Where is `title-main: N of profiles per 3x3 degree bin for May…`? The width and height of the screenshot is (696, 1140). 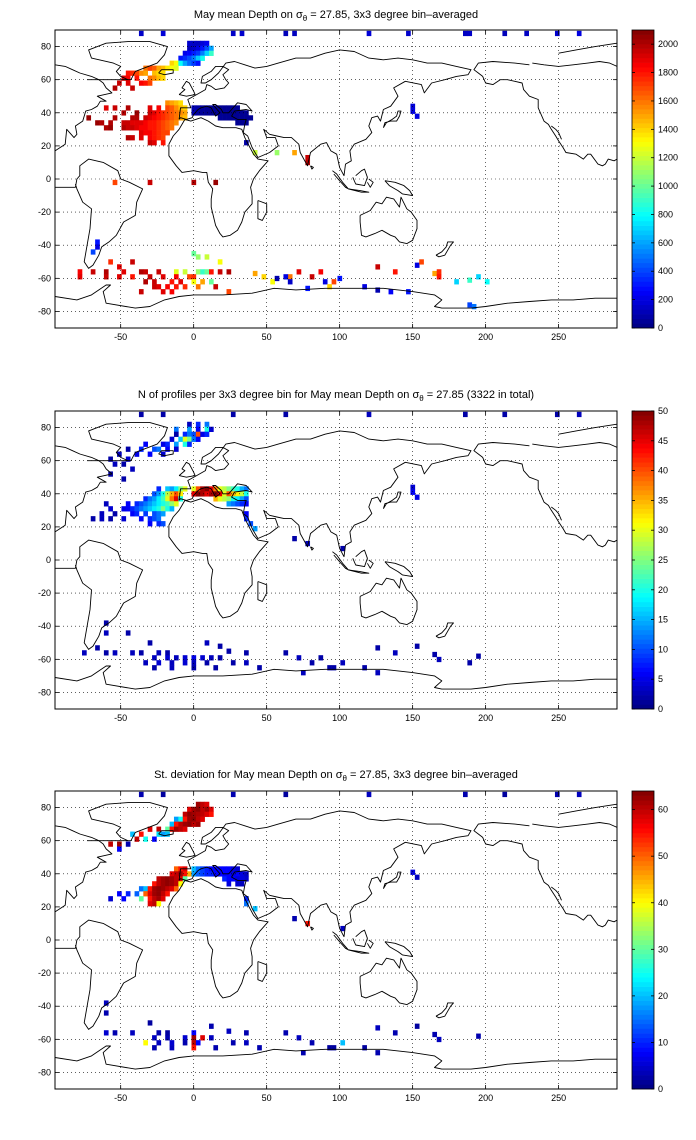
title-main: N of profiles per 3x3 degree bin for May… is located at coordinates (279, 395).